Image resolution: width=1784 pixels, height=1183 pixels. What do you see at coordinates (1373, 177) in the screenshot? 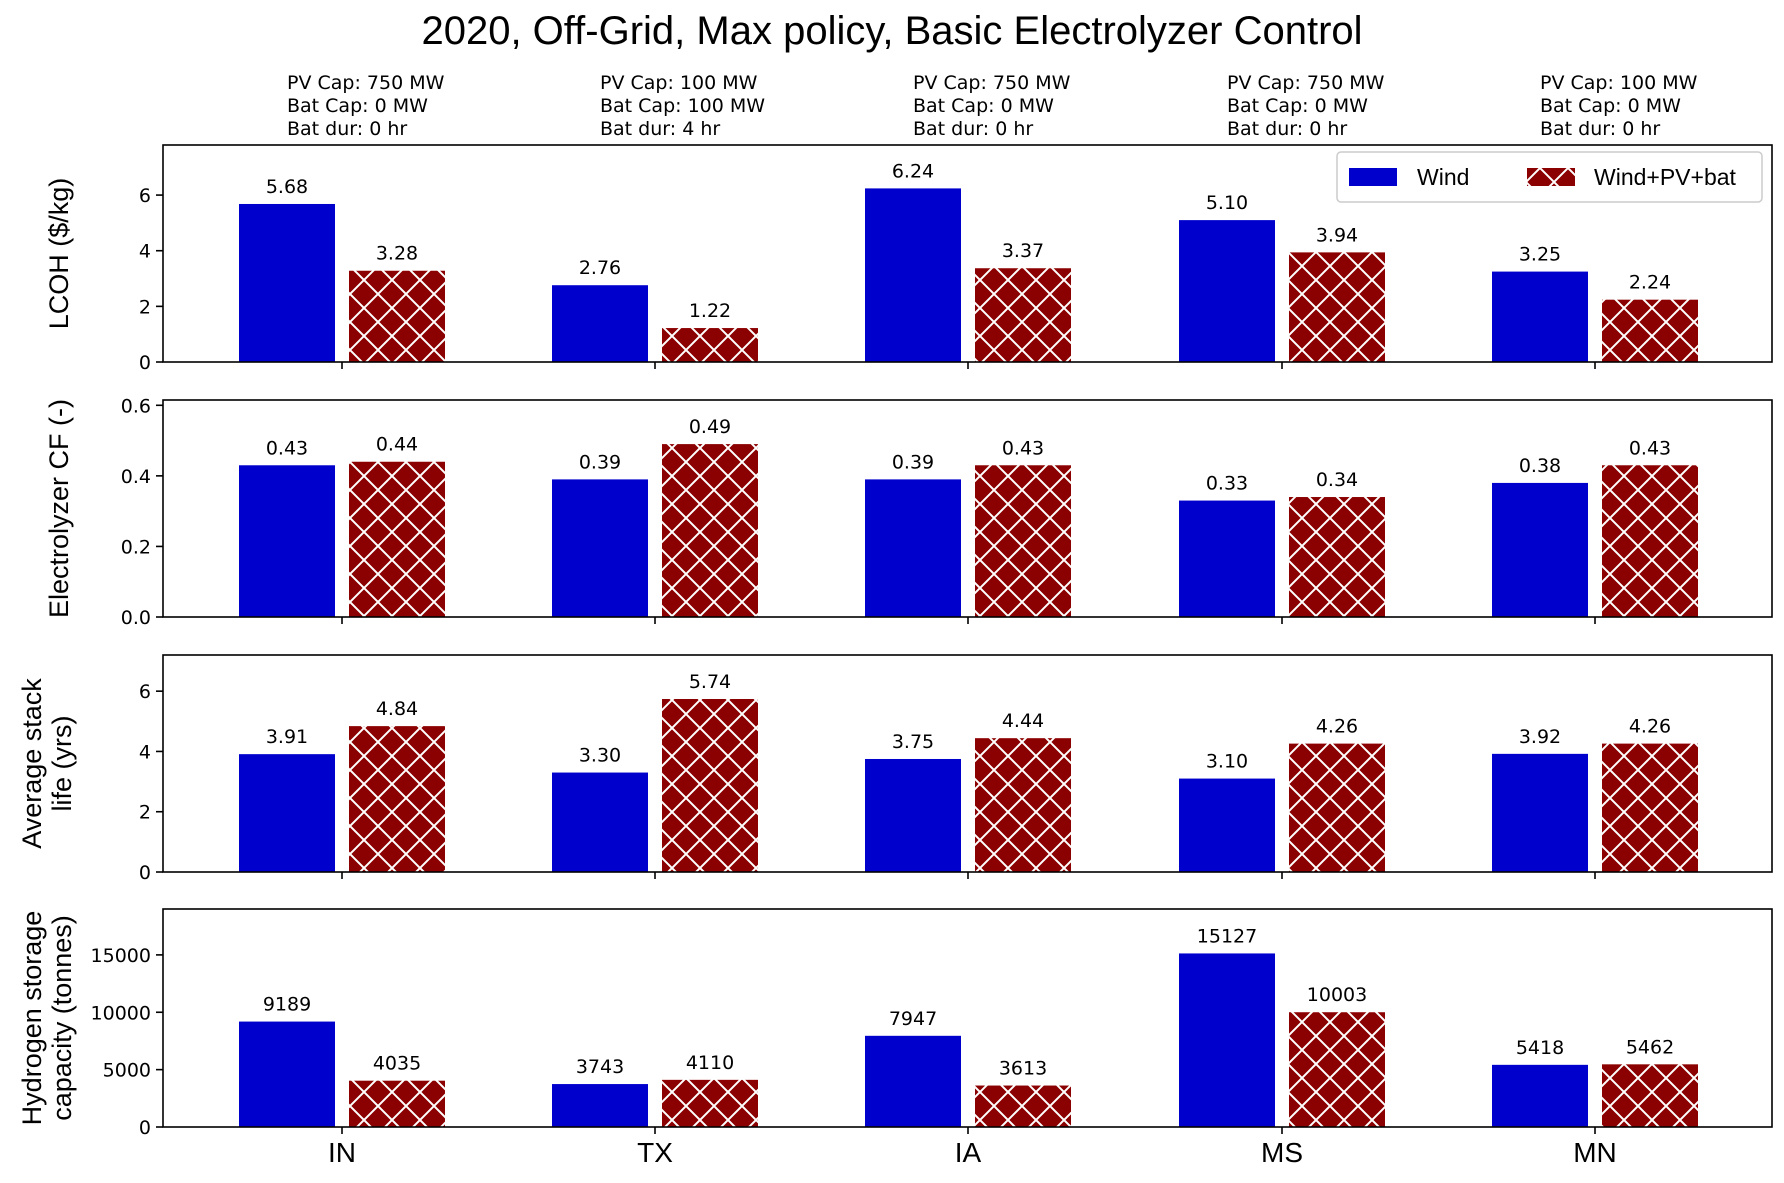
I see `legend-swatch-wind` at bounding box center [1373, 177].